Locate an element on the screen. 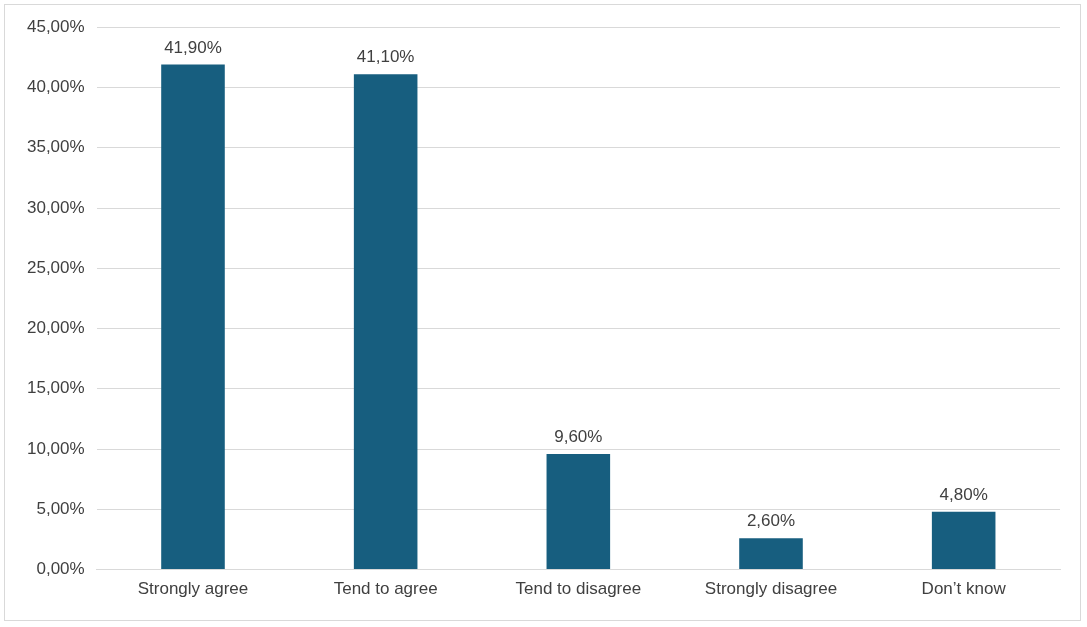 The image size is (1087, 627). x-tick-label: Tend to agree is located at coordinates (385, 589).